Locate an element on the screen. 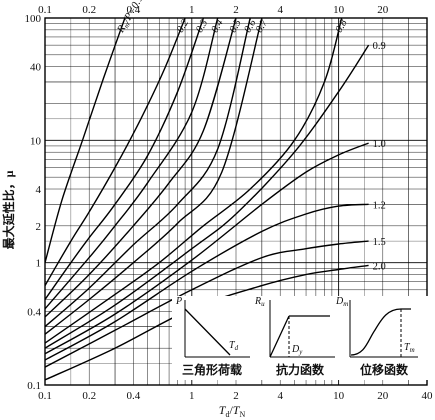 This screenshot has height=420, width=435. curve-label-0.7: 0.7 is located at coordinates (262, 26).